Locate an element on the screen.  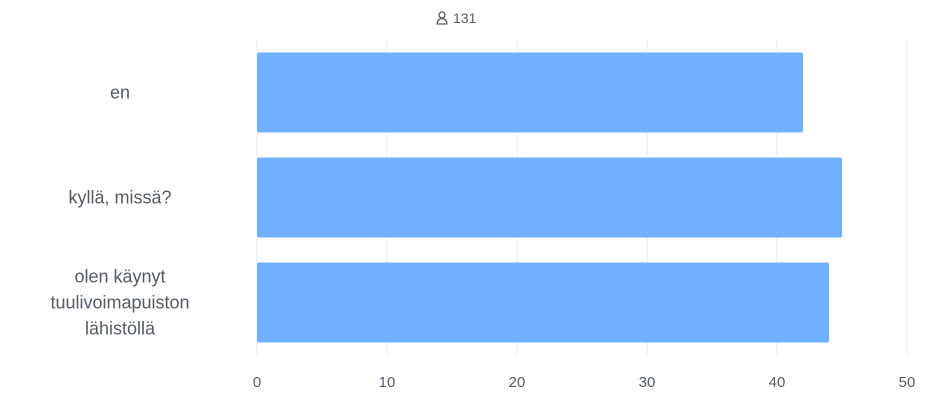
x-tick-label: 30 is located at coordinates (647, 382).